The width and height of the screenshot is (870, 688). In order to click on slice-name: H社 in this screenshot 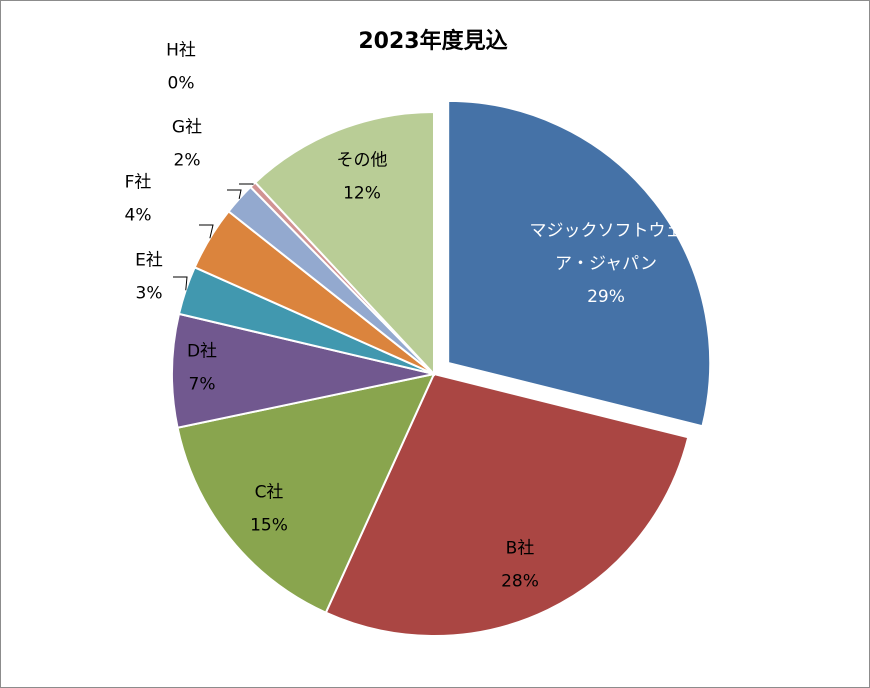, I will do `click(181, 51)`.